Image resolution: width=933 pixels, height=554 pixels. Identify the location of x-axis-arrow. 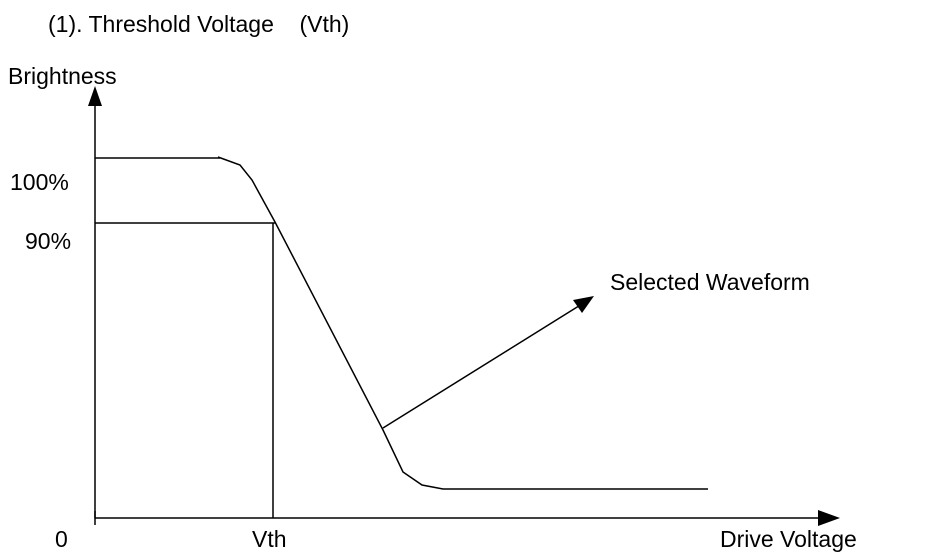
(829, 518).